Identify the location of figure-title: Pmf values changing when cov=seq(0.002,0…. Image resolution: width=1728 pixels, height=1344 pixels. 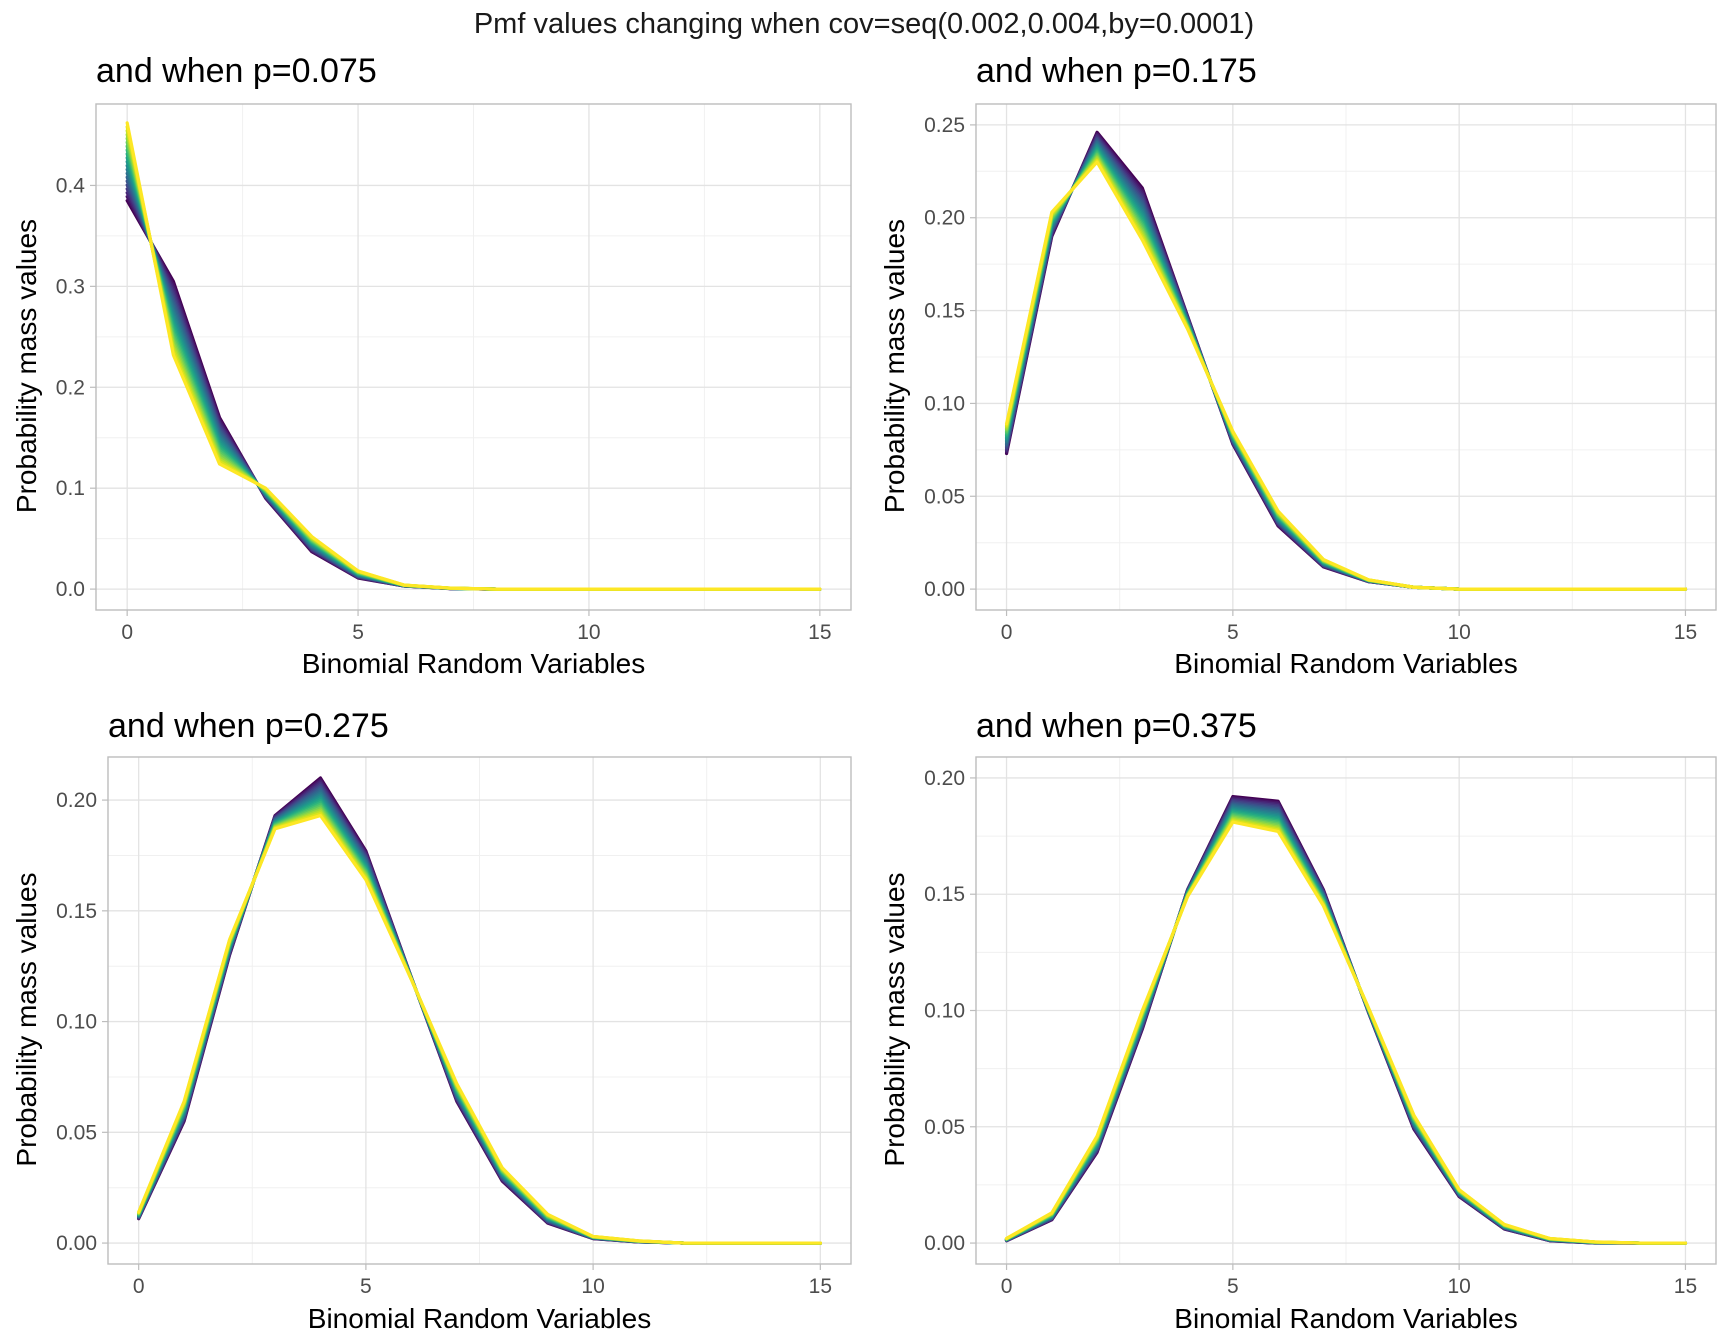
(864, 24).